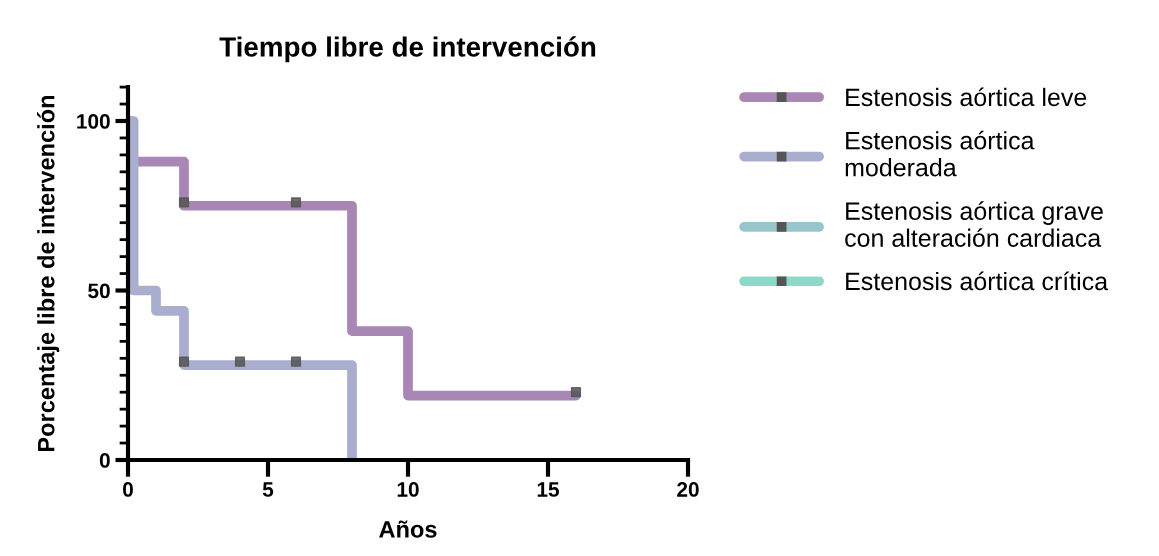  I want to click on x-tick-label: 10, so click(408, 489).